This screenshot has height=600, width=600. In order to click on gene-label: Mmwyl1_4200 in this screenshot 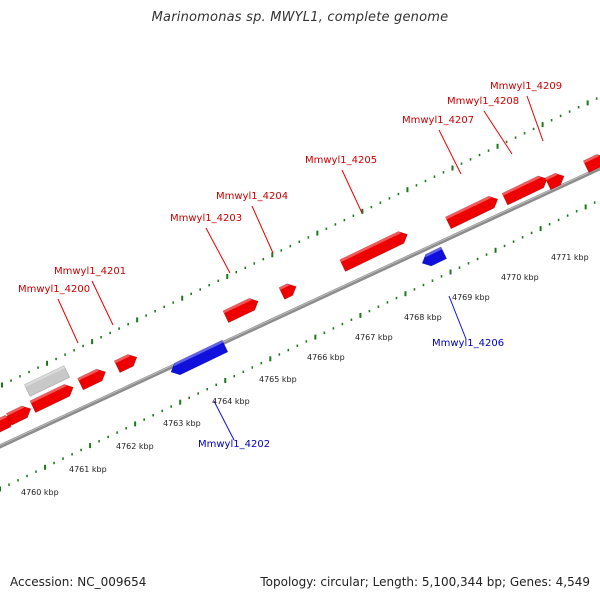, I will do `click(54, 289)`.